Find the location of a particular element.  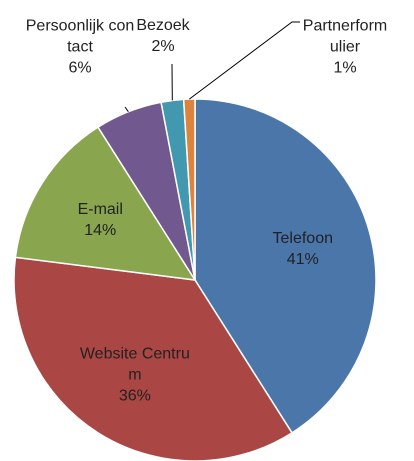

slice-label: Telefoon 41% is located at coordinates (303, 249).